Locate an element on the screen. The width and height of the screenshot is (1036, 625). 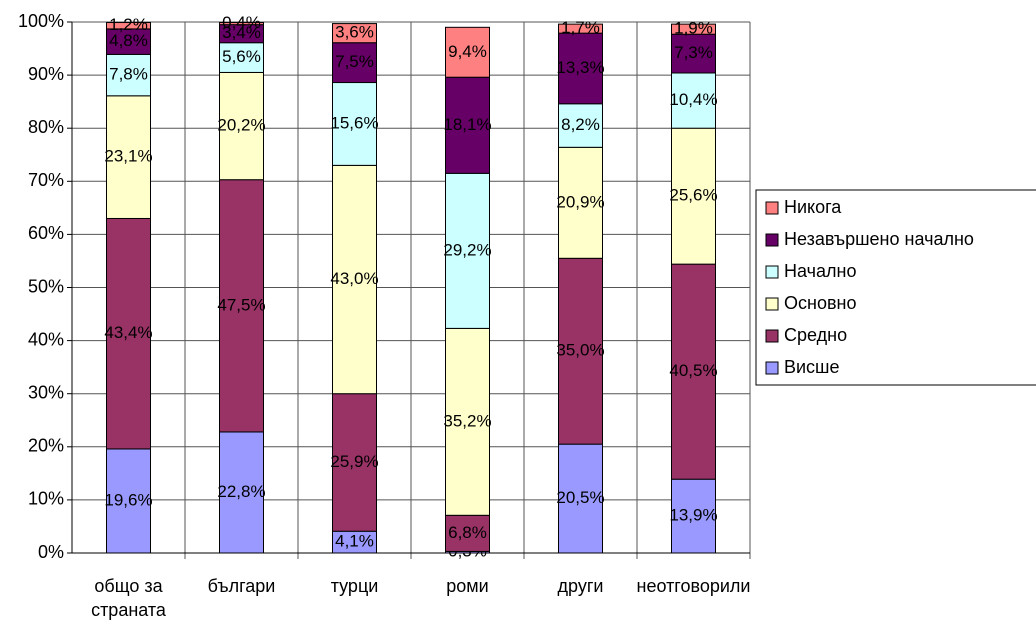
data-label: 18,1% is located at coordinates (467, 124).